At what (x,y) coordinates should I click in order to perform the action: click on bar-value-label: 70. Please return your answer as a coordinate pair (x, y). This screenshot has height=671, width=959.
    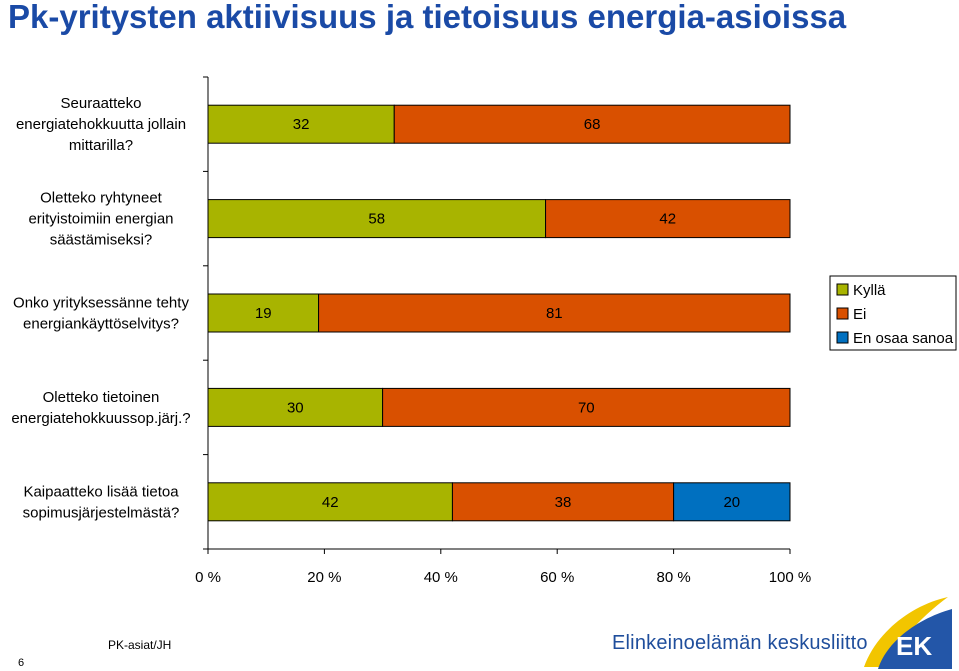
    Looking at the image, I should click on (586, 407).